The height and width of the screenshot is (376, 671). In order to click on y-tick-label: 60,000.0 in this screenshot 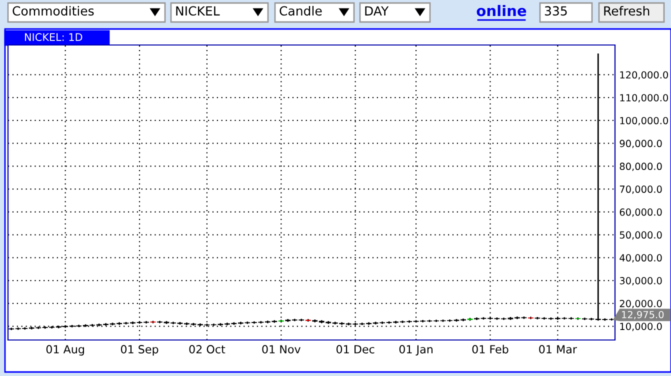, I will do `click(641, 212)`.